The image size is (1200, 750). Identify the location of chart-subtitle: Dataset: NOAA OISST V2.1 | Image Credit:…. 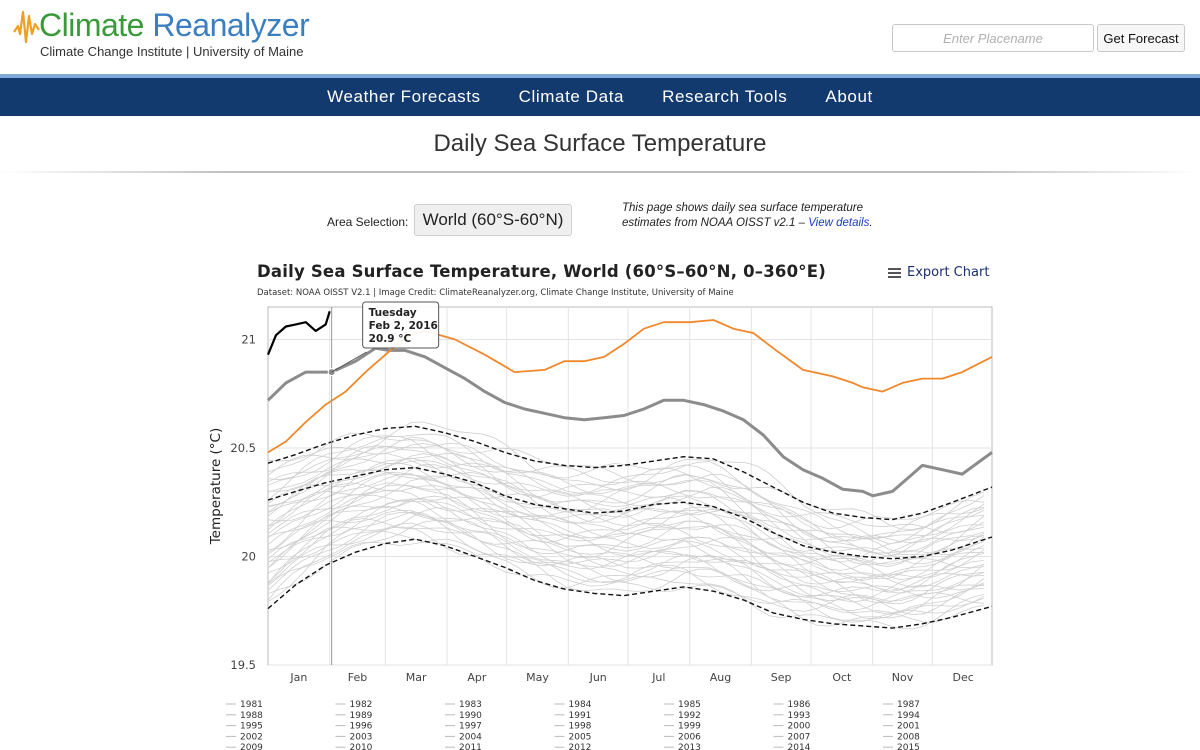
(495, 293).